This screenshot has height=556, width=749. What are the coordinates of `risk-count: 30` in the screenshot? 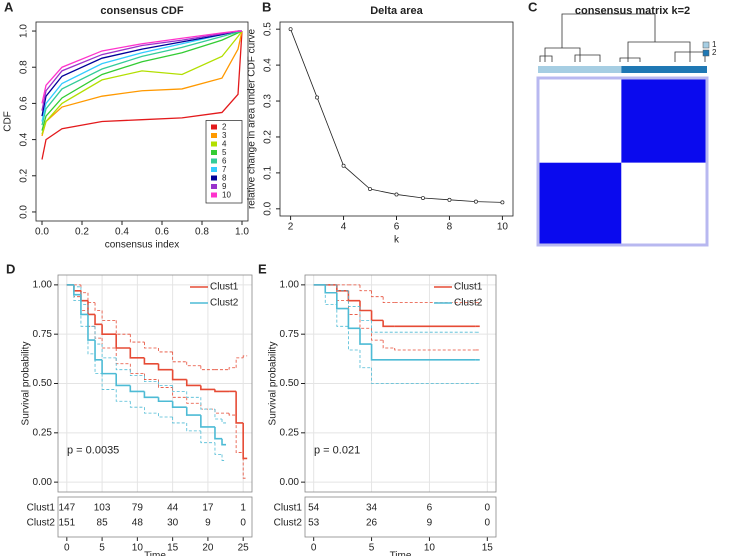 It's located at (173, 523).